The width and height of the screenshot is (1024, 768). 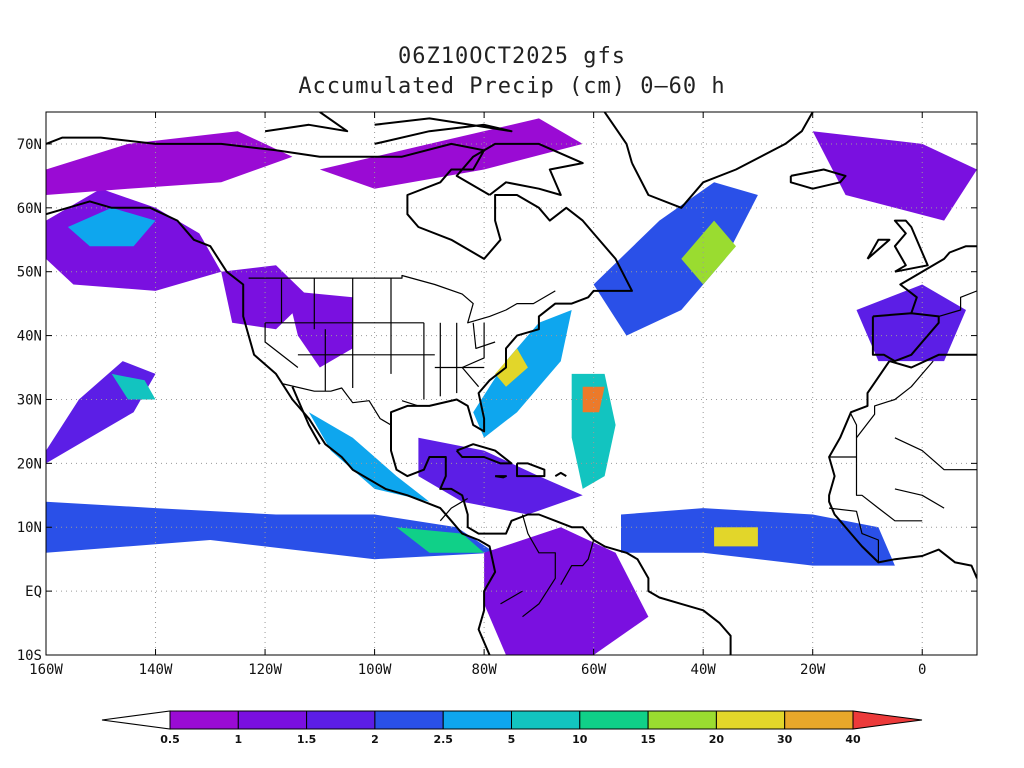 What do you see at coordinates (512, 739) in the screenshot?
I see `colorbar-label: 5` at bounding box center [512, 739].